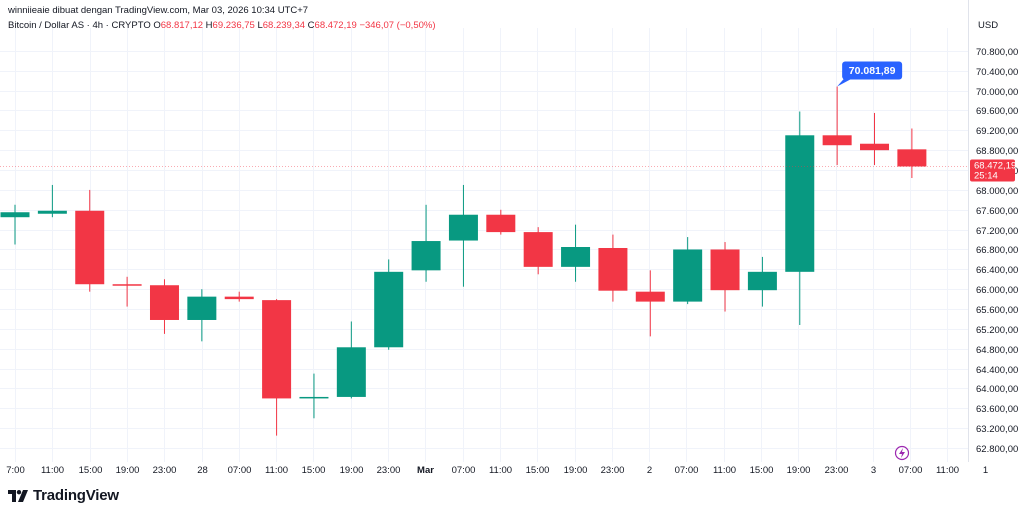 This screenshot has height=514, width=1024. I want to click on open-label: O, so click(157, 25).